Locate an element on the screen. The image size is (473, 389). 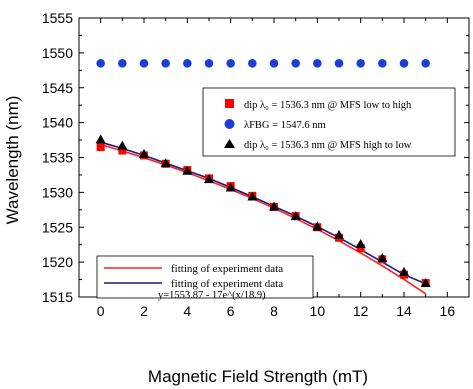
y-tick-label: 1515 is located at coordinates (57, 297).